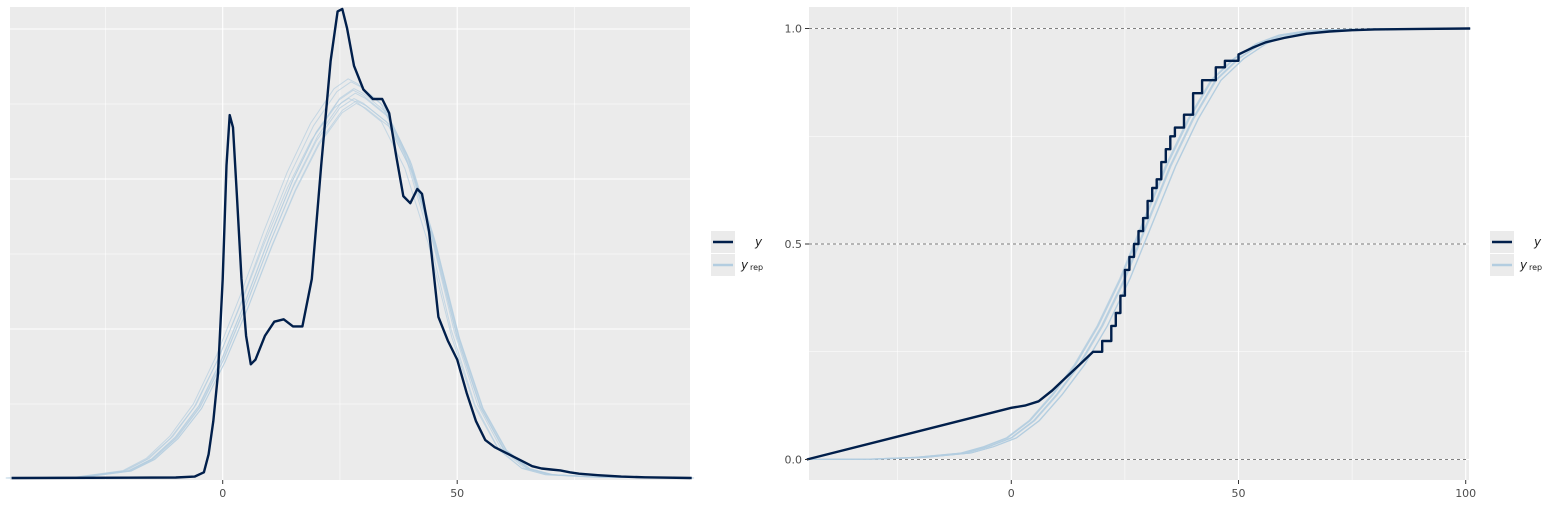  What do you see at coordinates (1239, 493) in the screenshot?
I see `ecdf-x-tick-label: 50` at bounding box center [1239, 493].